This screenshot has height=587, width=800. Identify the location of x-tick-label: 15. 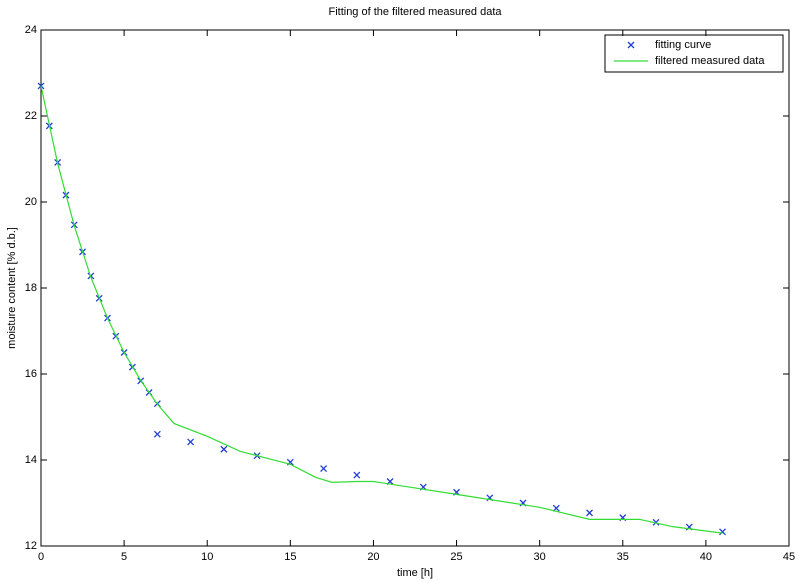
(290, 557).